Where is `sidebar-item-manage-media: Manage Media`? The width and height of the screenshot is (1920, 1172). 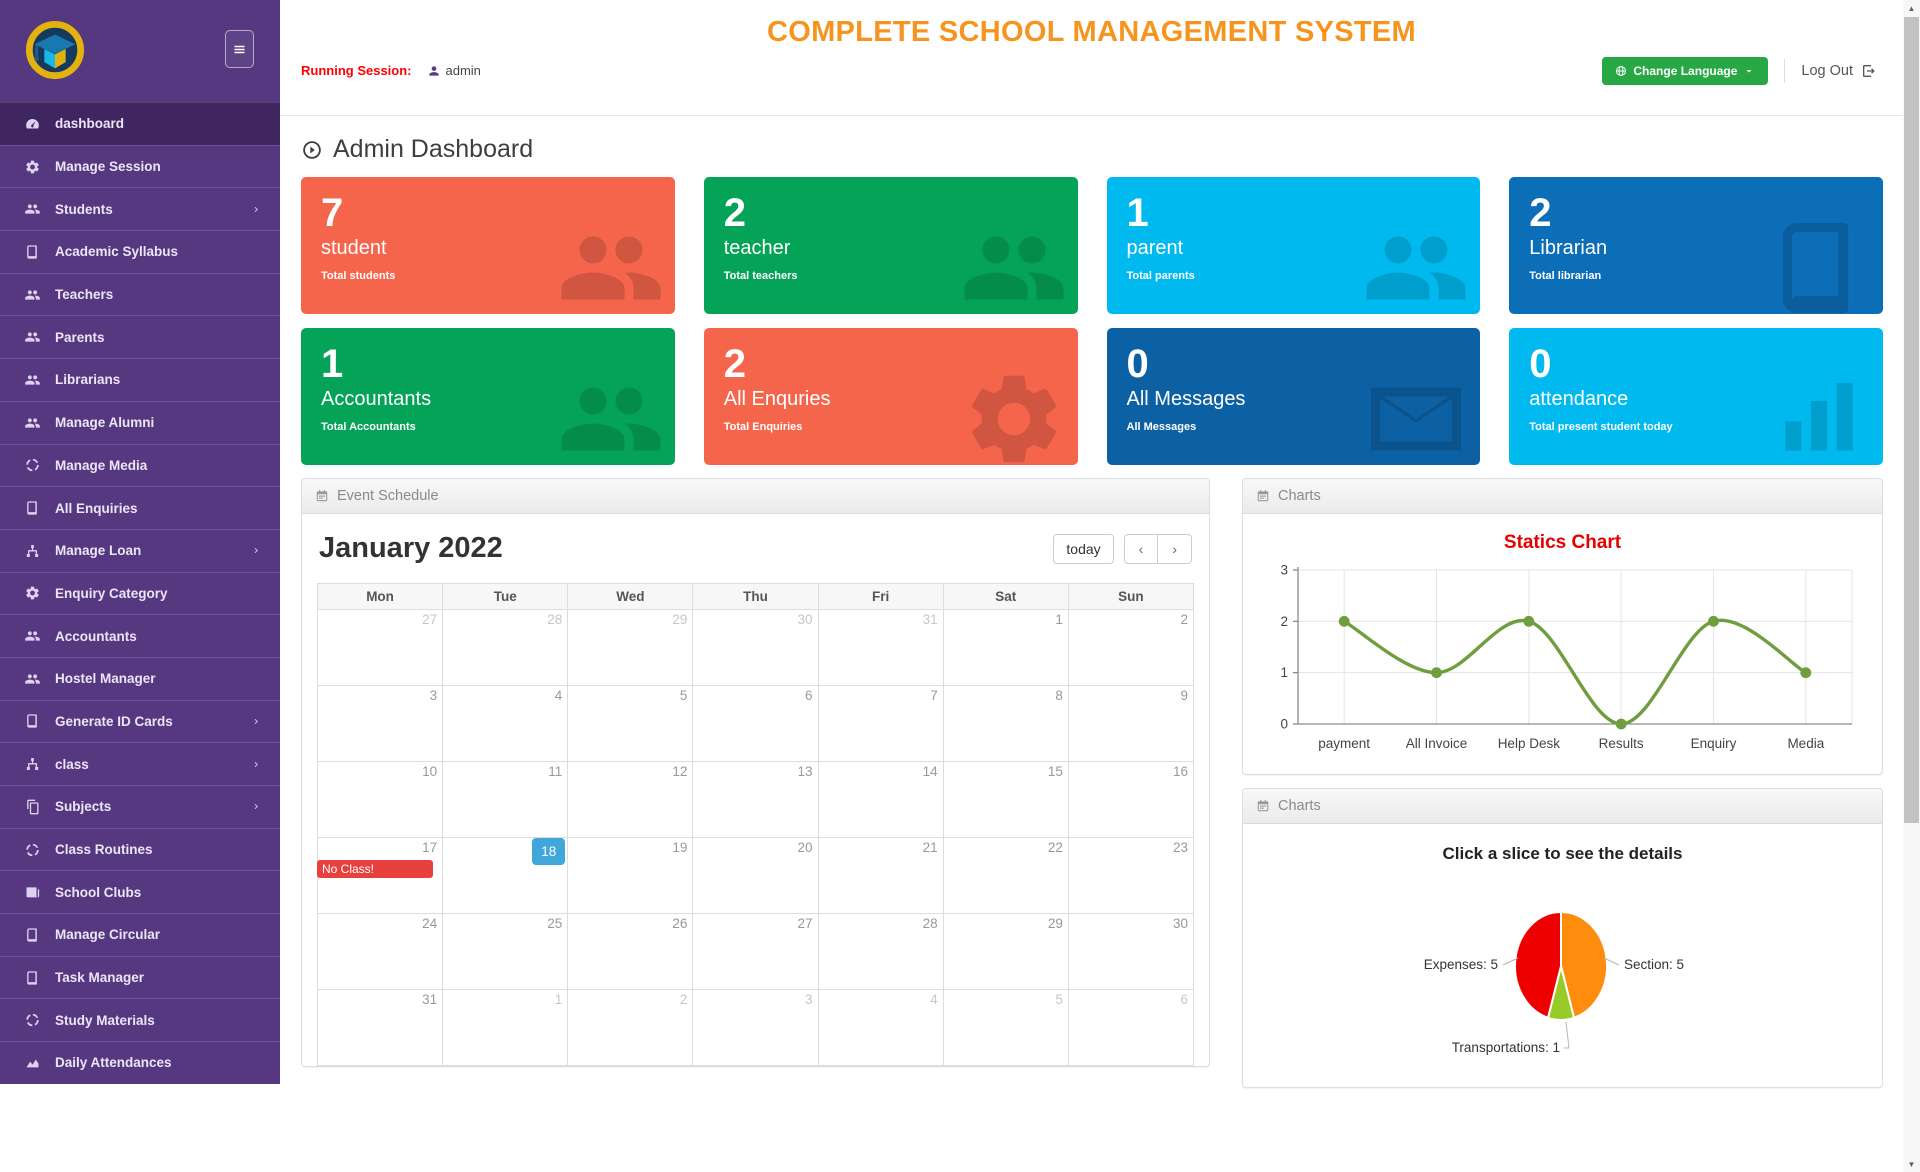 sidebar-item-manage-media: Manage Media is located at coordinates (140, 465).